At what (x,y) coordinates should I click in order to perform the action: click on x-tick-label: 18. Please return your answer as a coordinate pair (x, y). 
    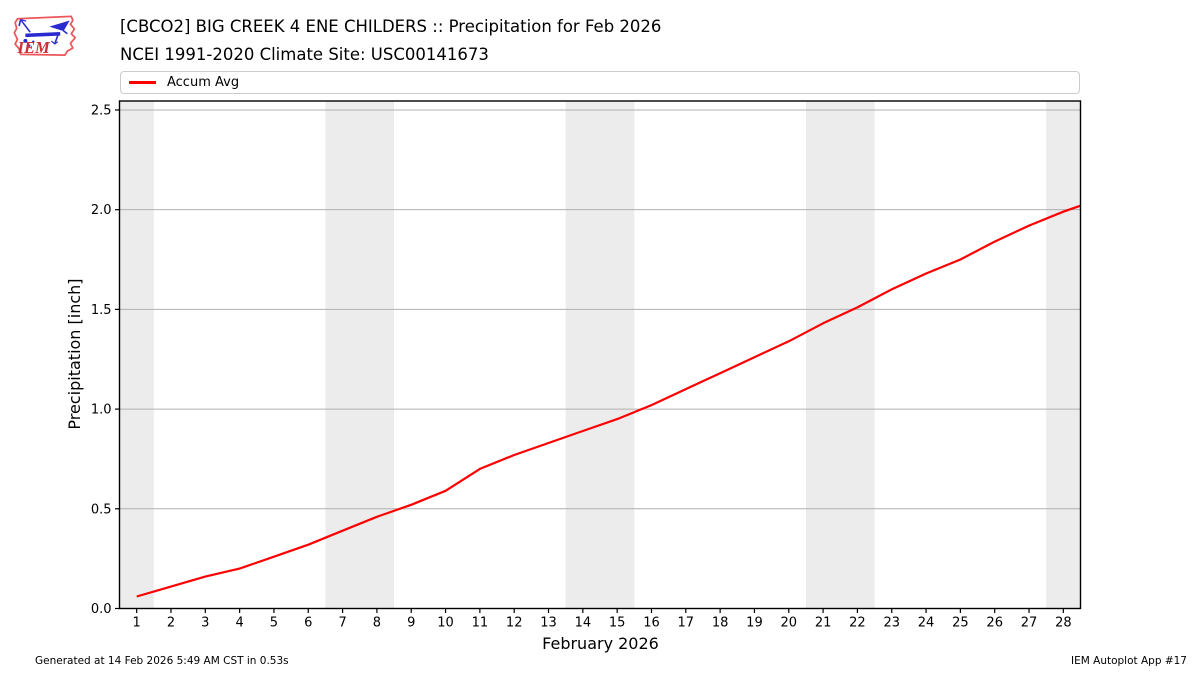
    Looking at the image, I should click on (720, 623).